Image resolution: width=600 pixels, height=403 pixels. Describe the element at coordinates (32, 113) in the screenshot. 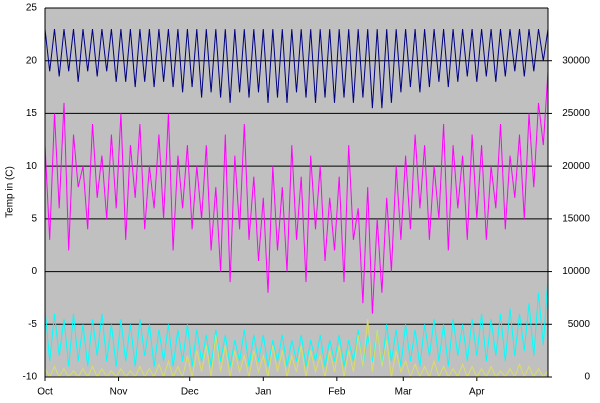

I see `y-tick-label: 15` at that location.